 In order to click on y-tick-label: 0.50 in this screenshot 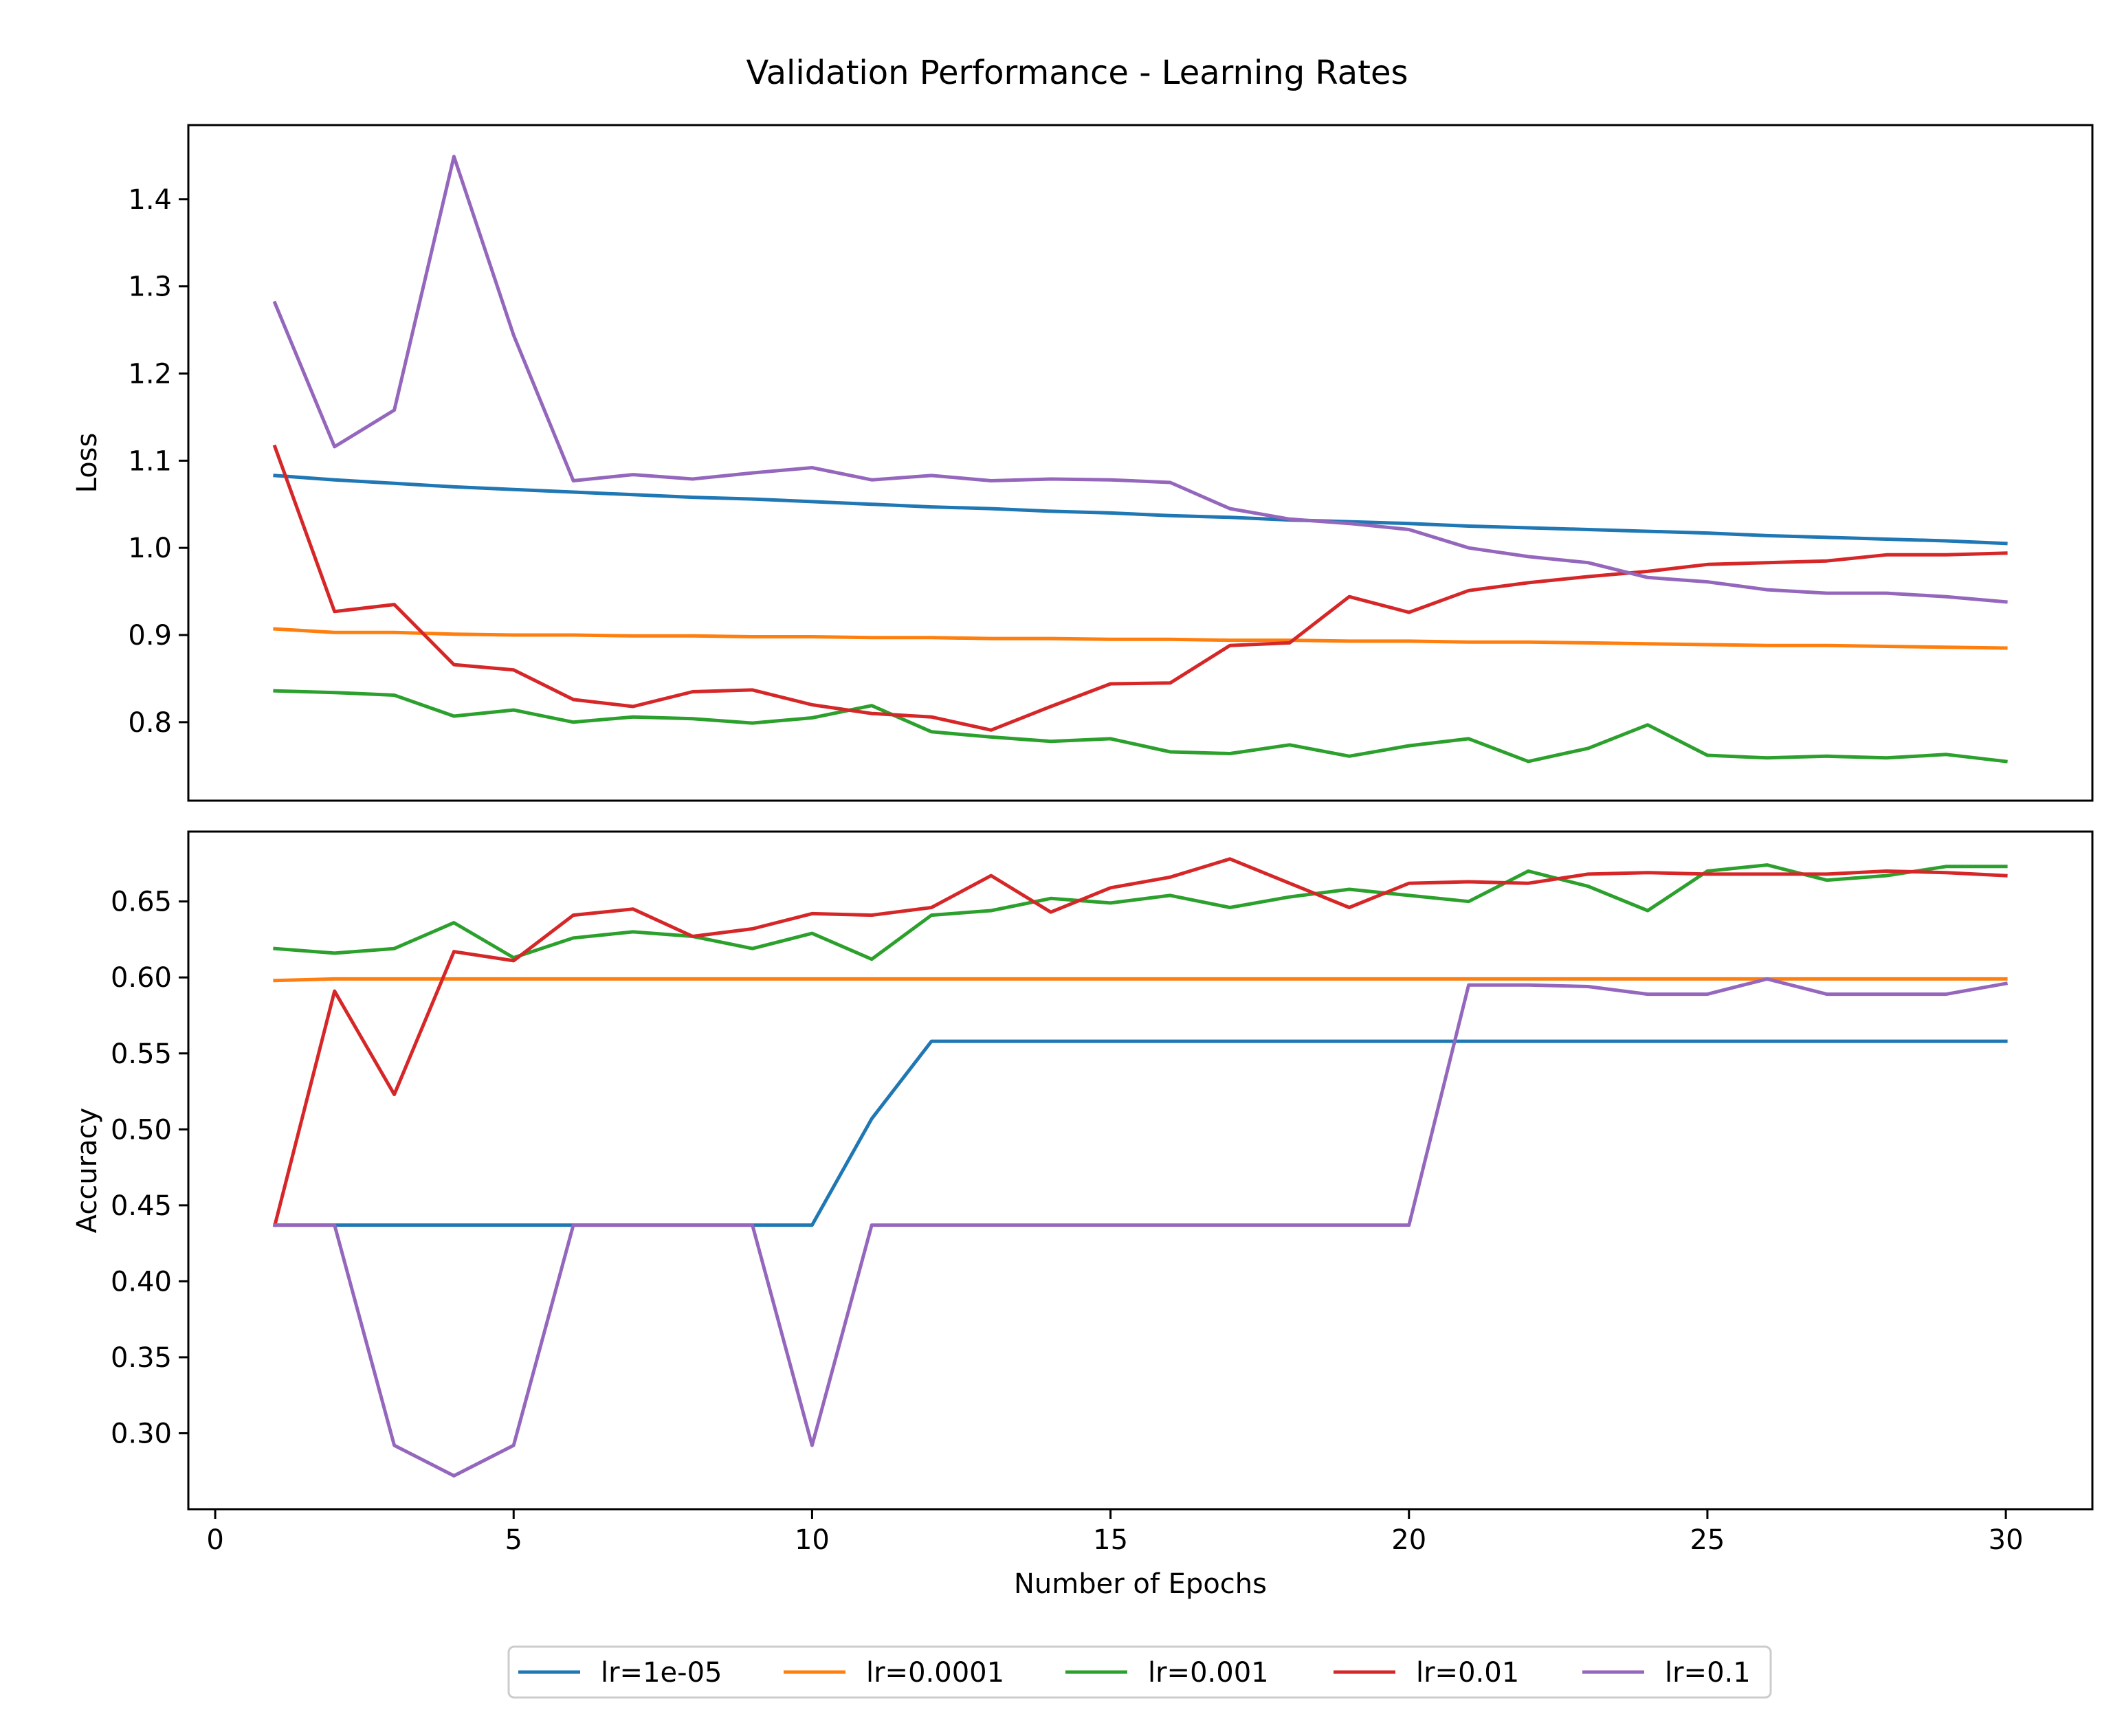, I will do `click(141, 1130)`.